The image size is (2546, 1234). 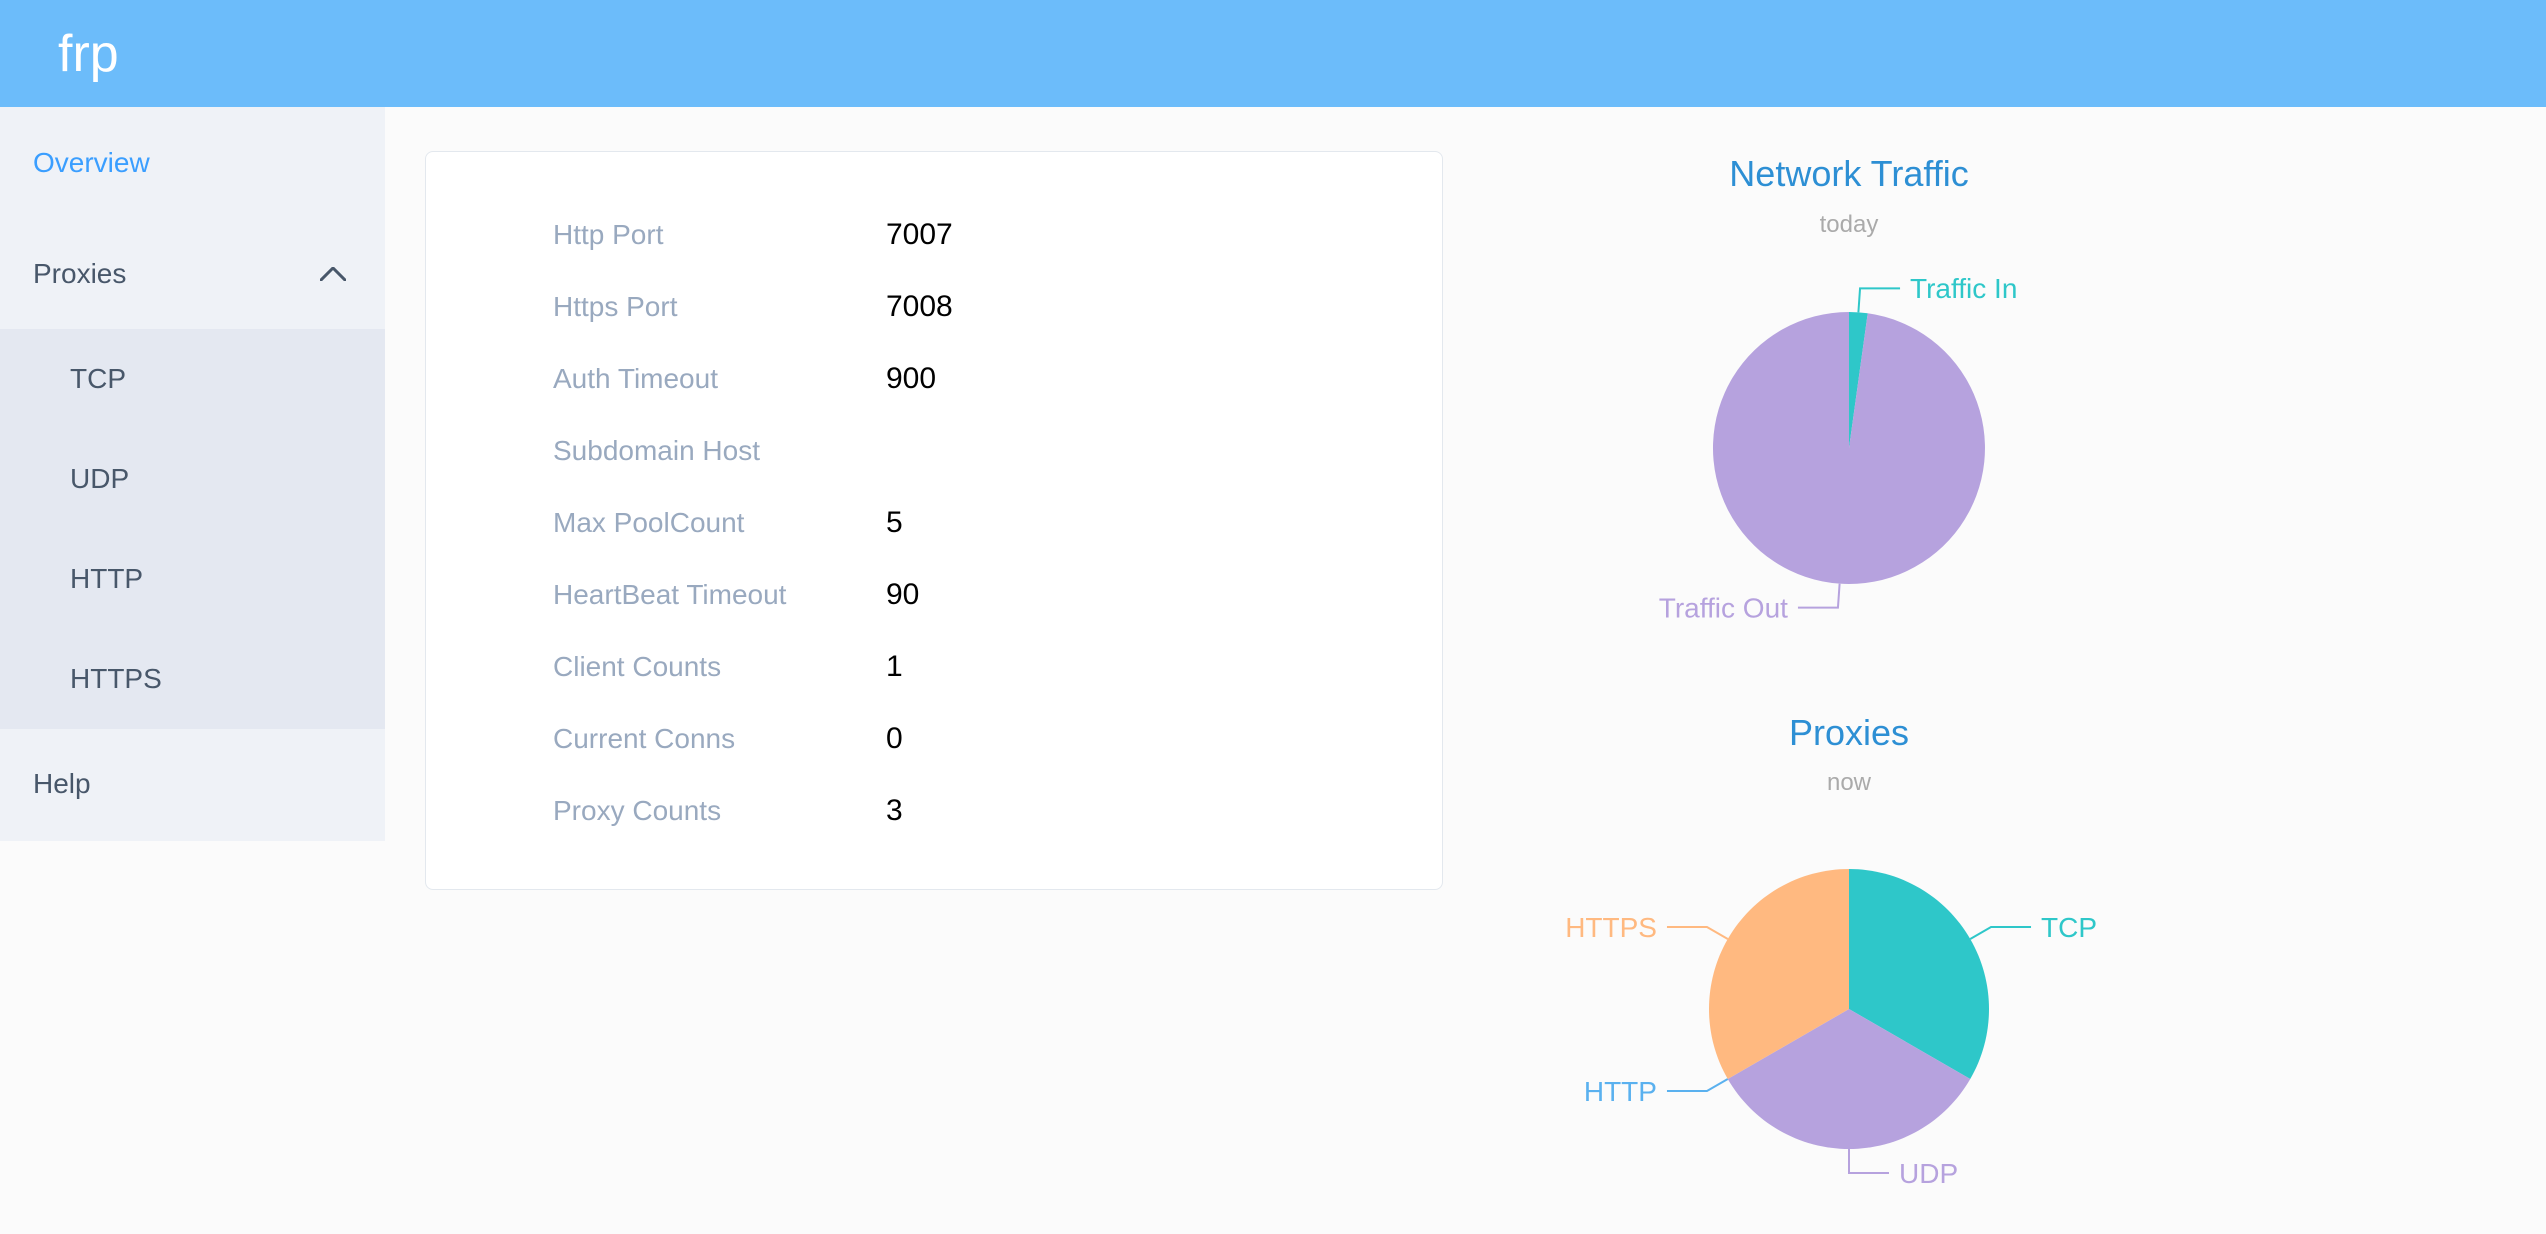 What do you see at coordinates (894, 738) in the screenshot?
I see `info-value: 0` at bounding box center [894, 738].